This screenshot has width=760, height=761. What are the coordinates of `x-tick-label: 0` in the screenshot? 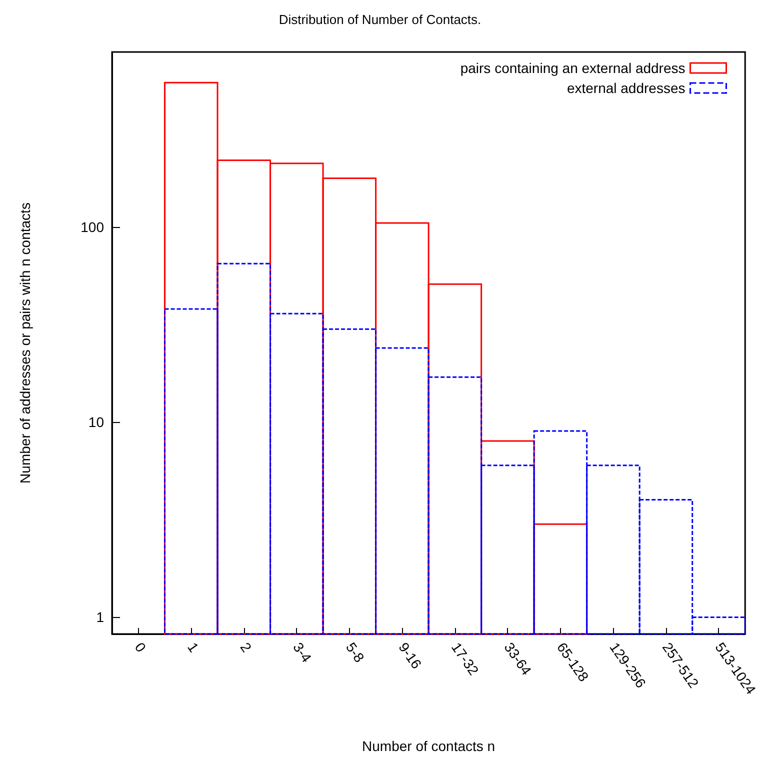 It's located at (141, 647).